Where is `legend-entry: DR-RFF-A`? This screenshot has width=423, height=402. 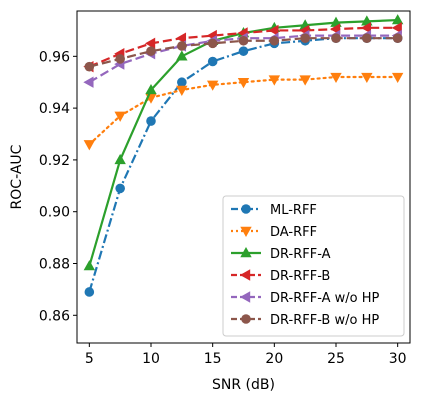
legend-entry: DR-RFF-A is located at coordinates (281, 254).